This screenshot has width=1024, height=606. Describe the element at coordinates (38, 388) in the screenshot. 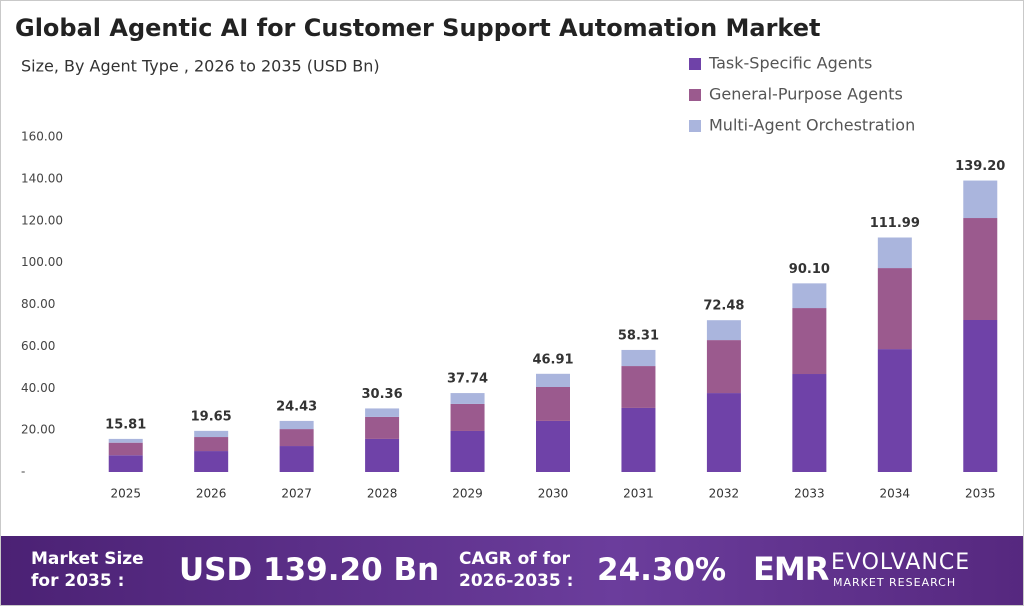

I see `y-tick-label: 40.00` at that location.